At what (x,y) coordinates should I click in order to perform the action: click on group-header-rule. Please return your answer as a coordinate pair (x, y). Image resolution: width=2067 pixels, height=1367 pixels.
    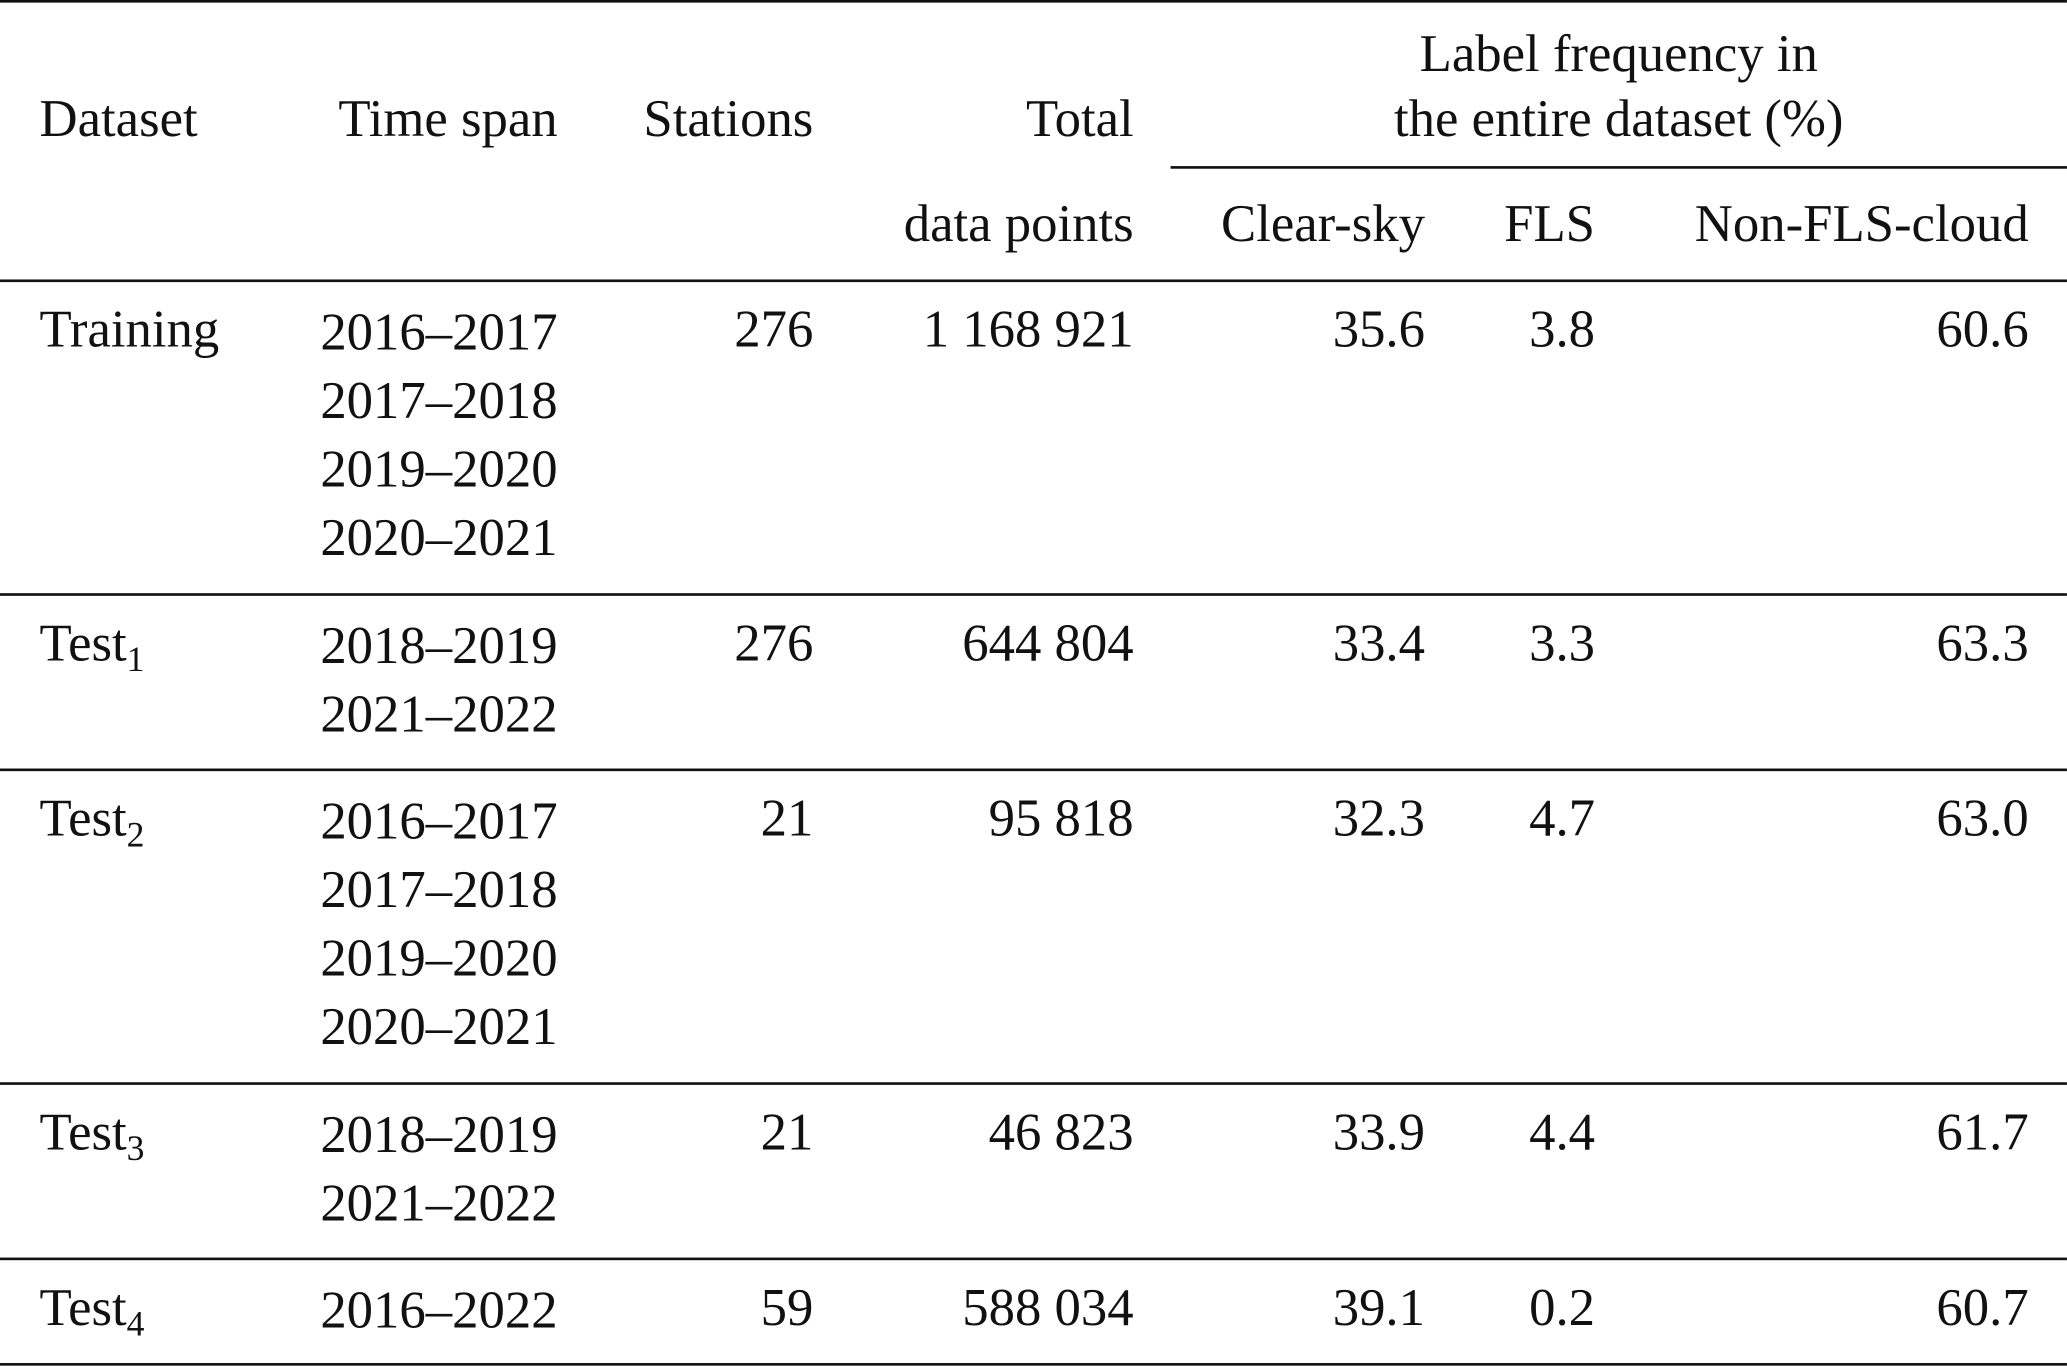
    Looking at the image, I should click on (1618, 167).